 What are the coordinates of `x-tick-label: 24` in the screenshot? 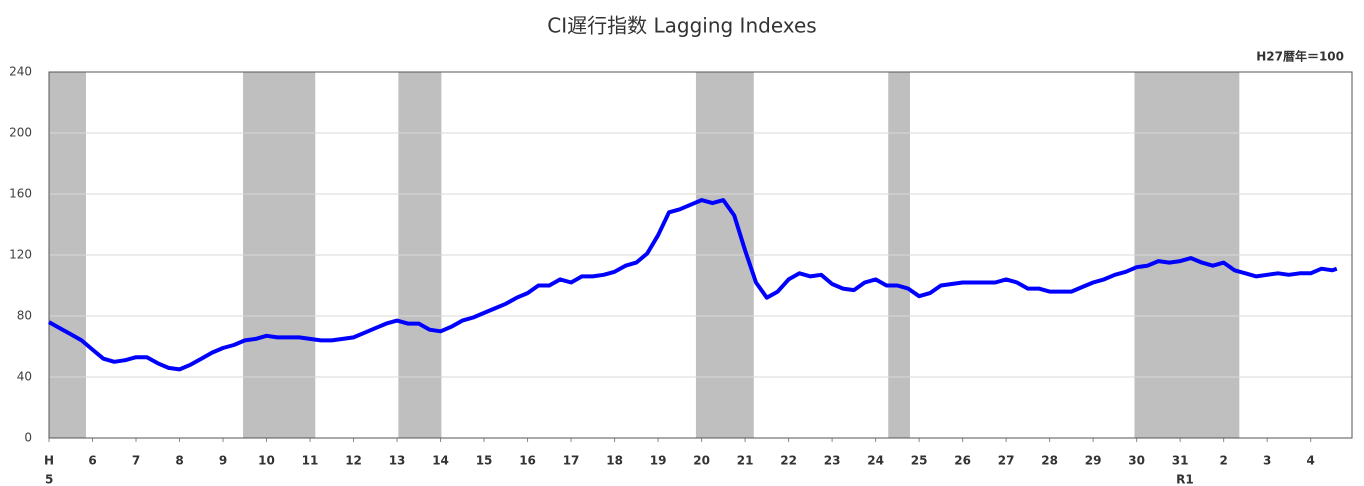 It's located at (875, 461).